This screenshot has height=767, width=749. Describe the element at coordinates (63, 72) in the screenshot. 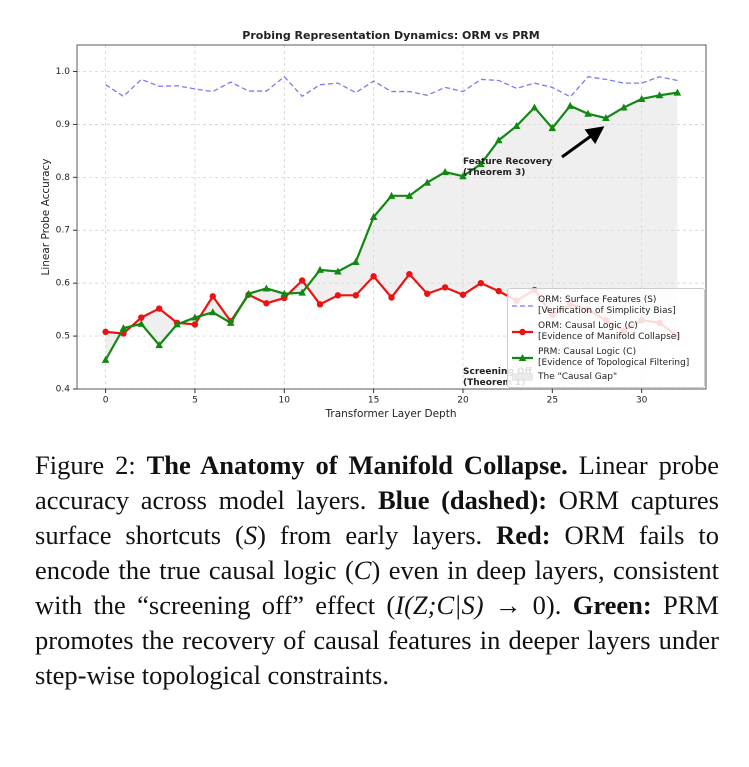

I see `y-tick-label: 1.0` at that location.